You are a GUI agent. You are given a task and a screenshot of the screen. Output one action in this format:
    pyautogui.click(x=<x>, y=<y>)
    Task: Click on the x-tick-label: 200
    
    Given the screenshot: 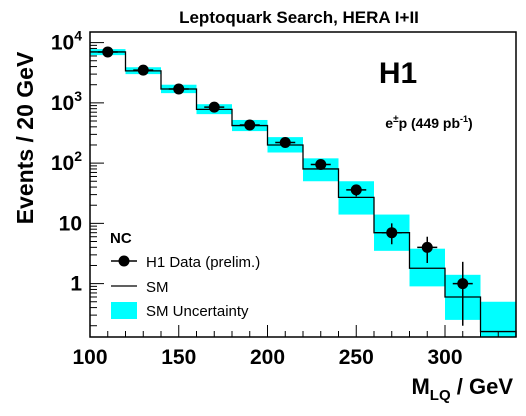 What is the action you would take?
    pyautogui.click(x=267, y=357)
    